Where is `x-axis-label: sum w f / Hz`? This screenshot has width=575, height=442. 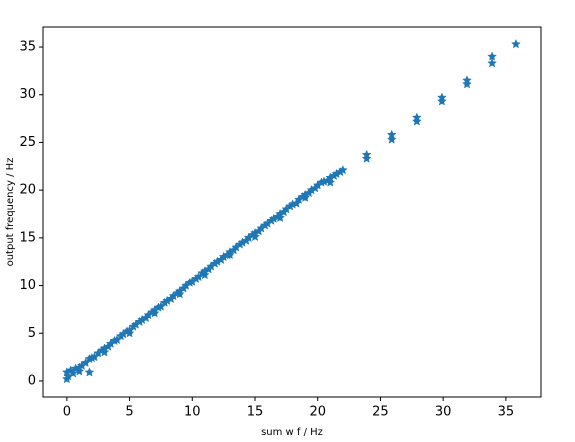 x-axis-label: sum w f / Hz is located at coordinates (292, 432).